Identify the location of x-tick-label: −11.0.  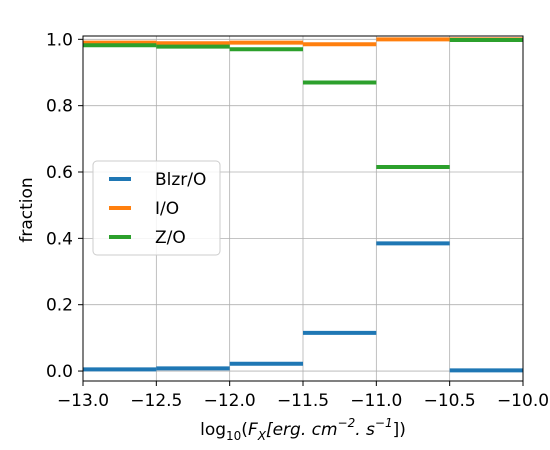
(376, 401).